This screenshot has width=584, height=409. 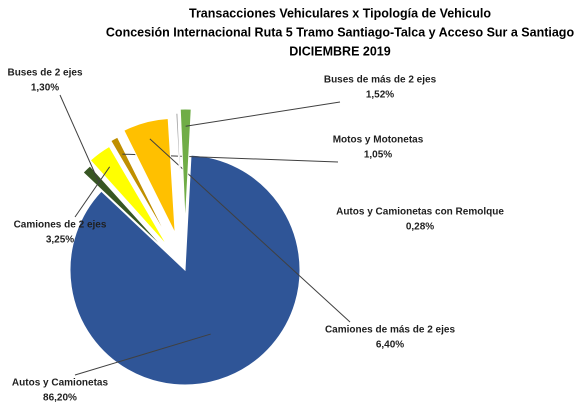 What do you see at coordinates (44, 73) in the screenshot?
I see `slice-label: Buses de 2 ejes` at bounding box center [44, 73].